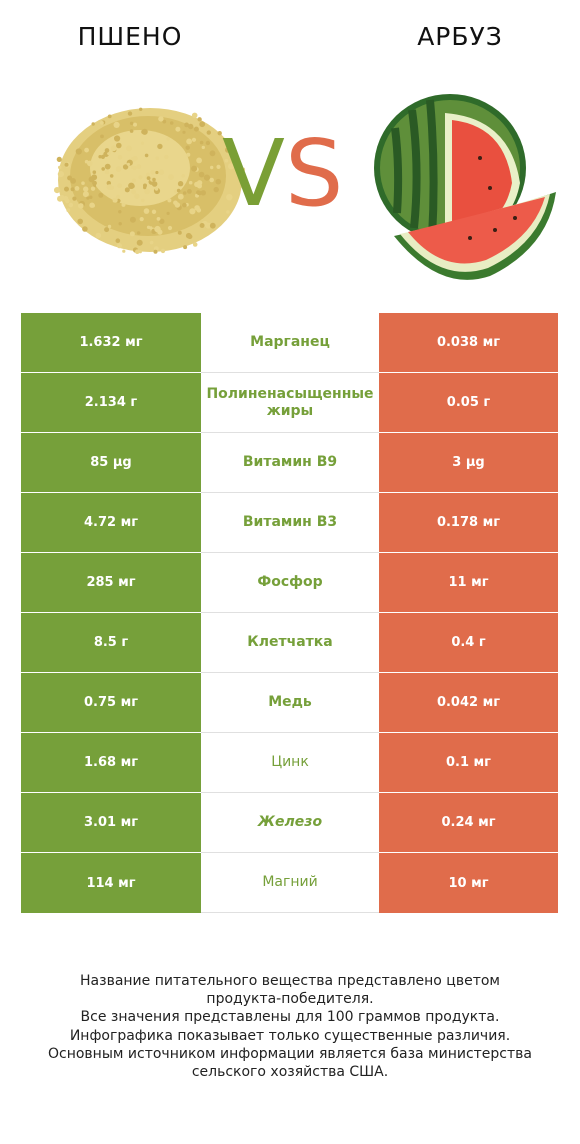 The width and height of the screenshot is (580, 1144). What do you see at coordinates (468, 343) in the screenshot?
I see `right-value: 0.038 мг` at bounding box center [468, 343].